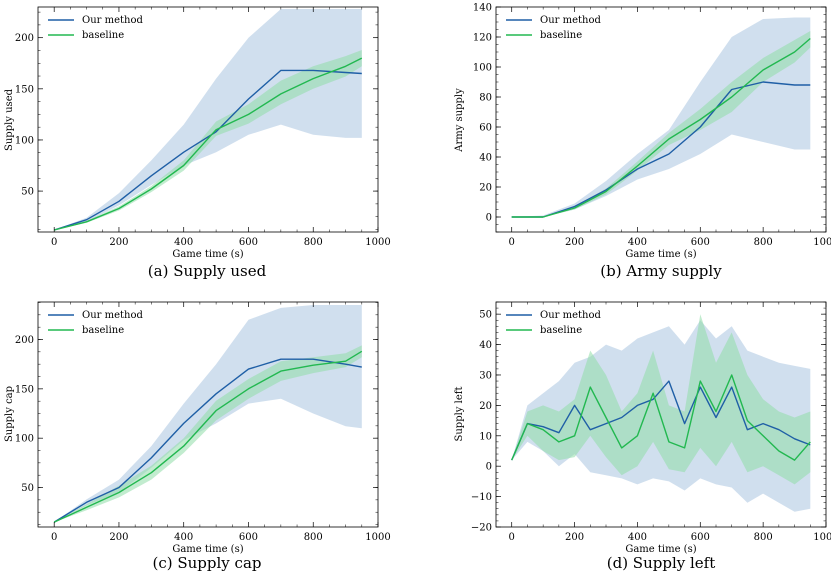  What do you see at coordinates (661, 271) in the screenshot?
I see `subfigure-caption: (b) Army supply` at bounding box center [661, 271].